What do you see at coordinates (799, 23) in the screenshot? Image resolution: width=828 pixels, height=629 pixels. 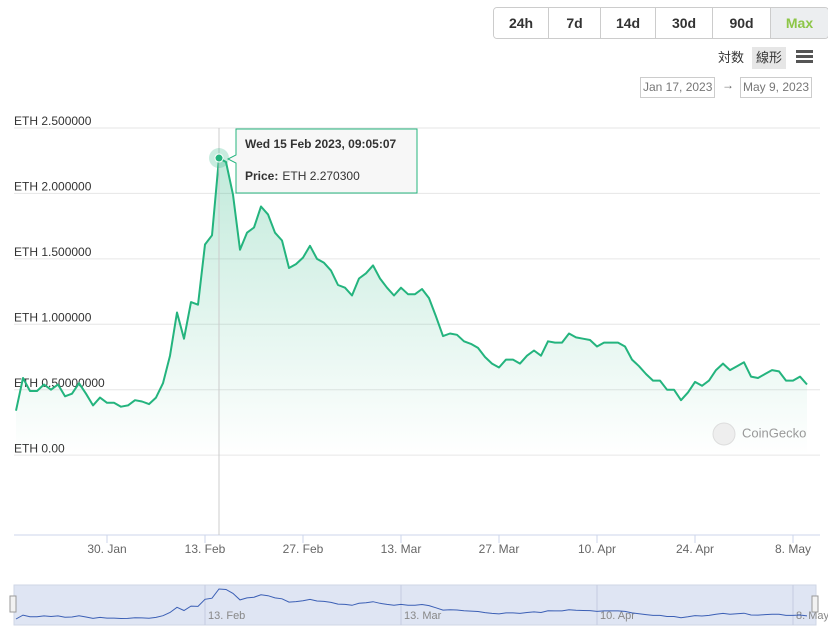 I see `range-button: Max` at bounding box center [799, 23].